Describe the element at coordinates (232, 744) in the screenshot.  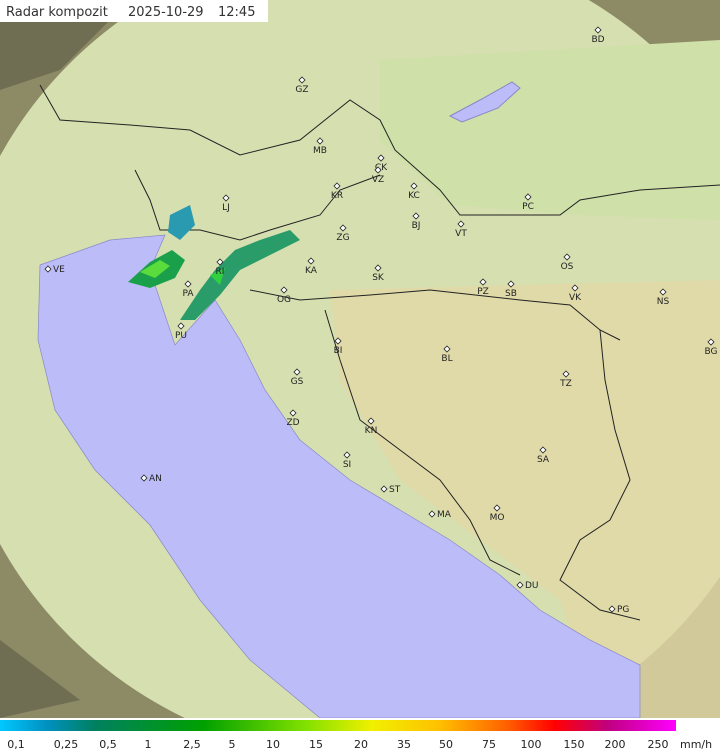
I see `legend-label: 5` at that location.